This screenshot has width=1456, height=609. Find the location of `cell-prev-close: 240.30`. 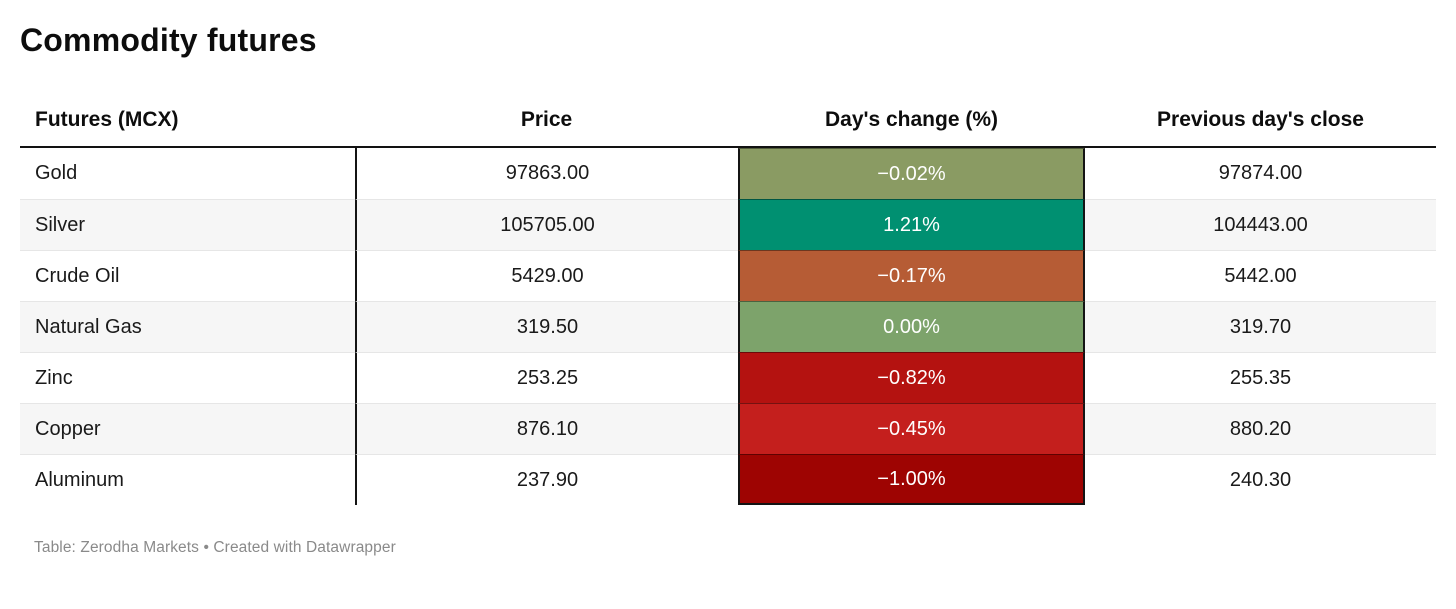

cell-prev-close: 240.30 is located at coordinates (1260, 479).